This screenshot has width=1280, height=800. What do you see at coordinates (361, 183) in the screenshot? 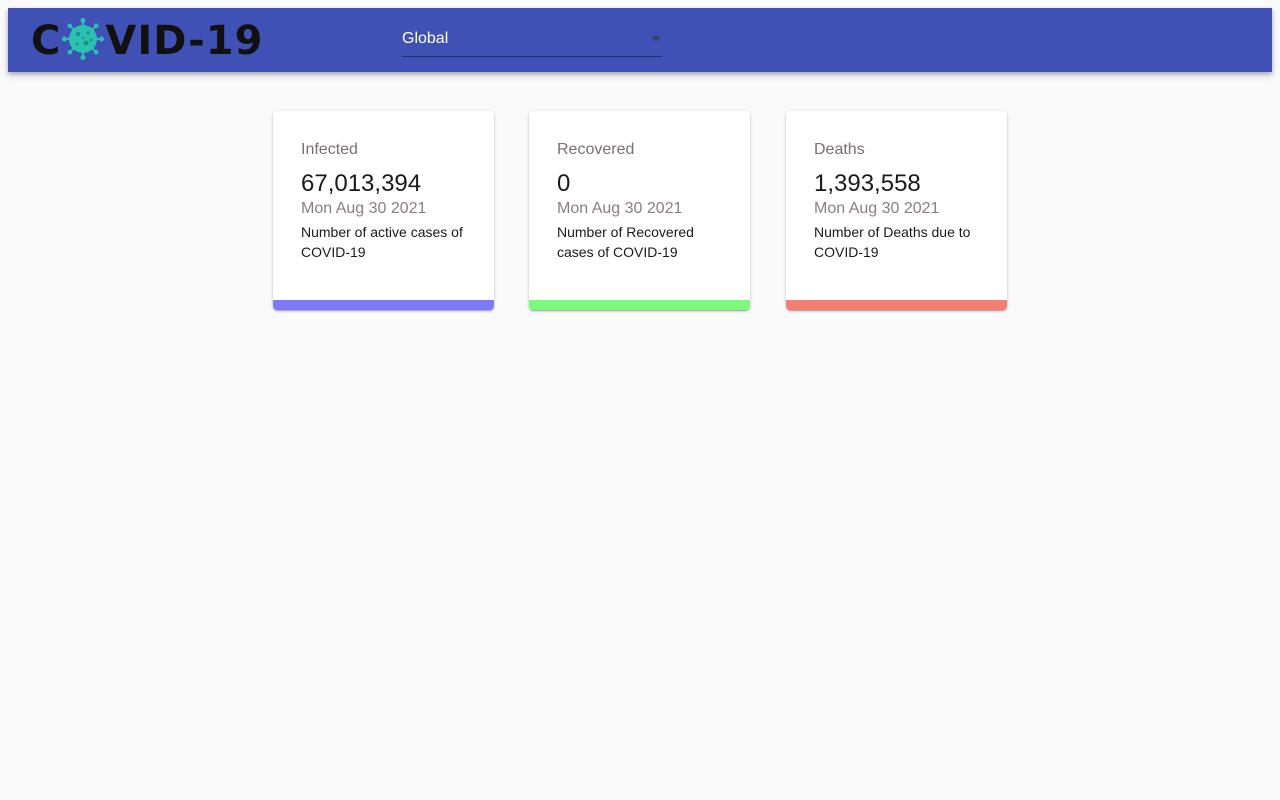
I see `card-count: 67,013,394` at bounding box center [361, 183].